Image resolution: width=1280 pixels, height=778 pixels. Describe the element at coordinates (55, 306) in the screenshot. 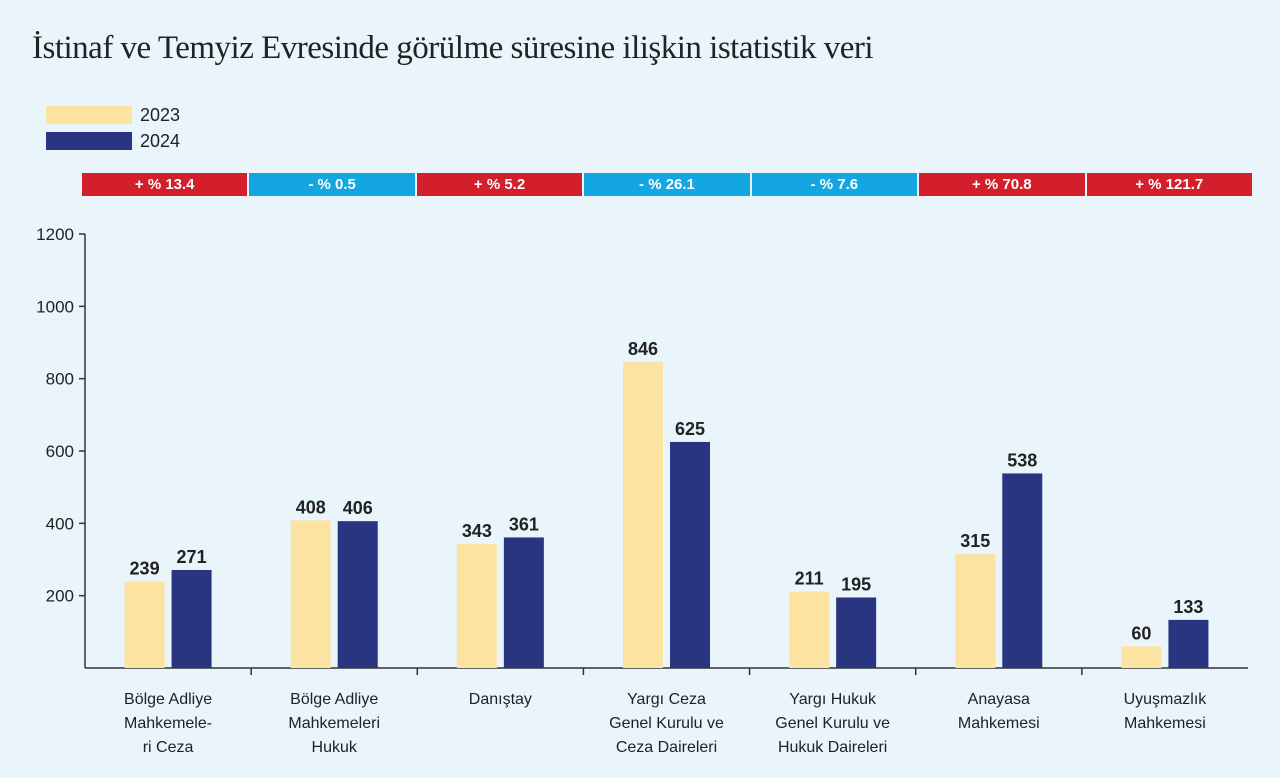

I see `y-tick-label: 1000` at that location.